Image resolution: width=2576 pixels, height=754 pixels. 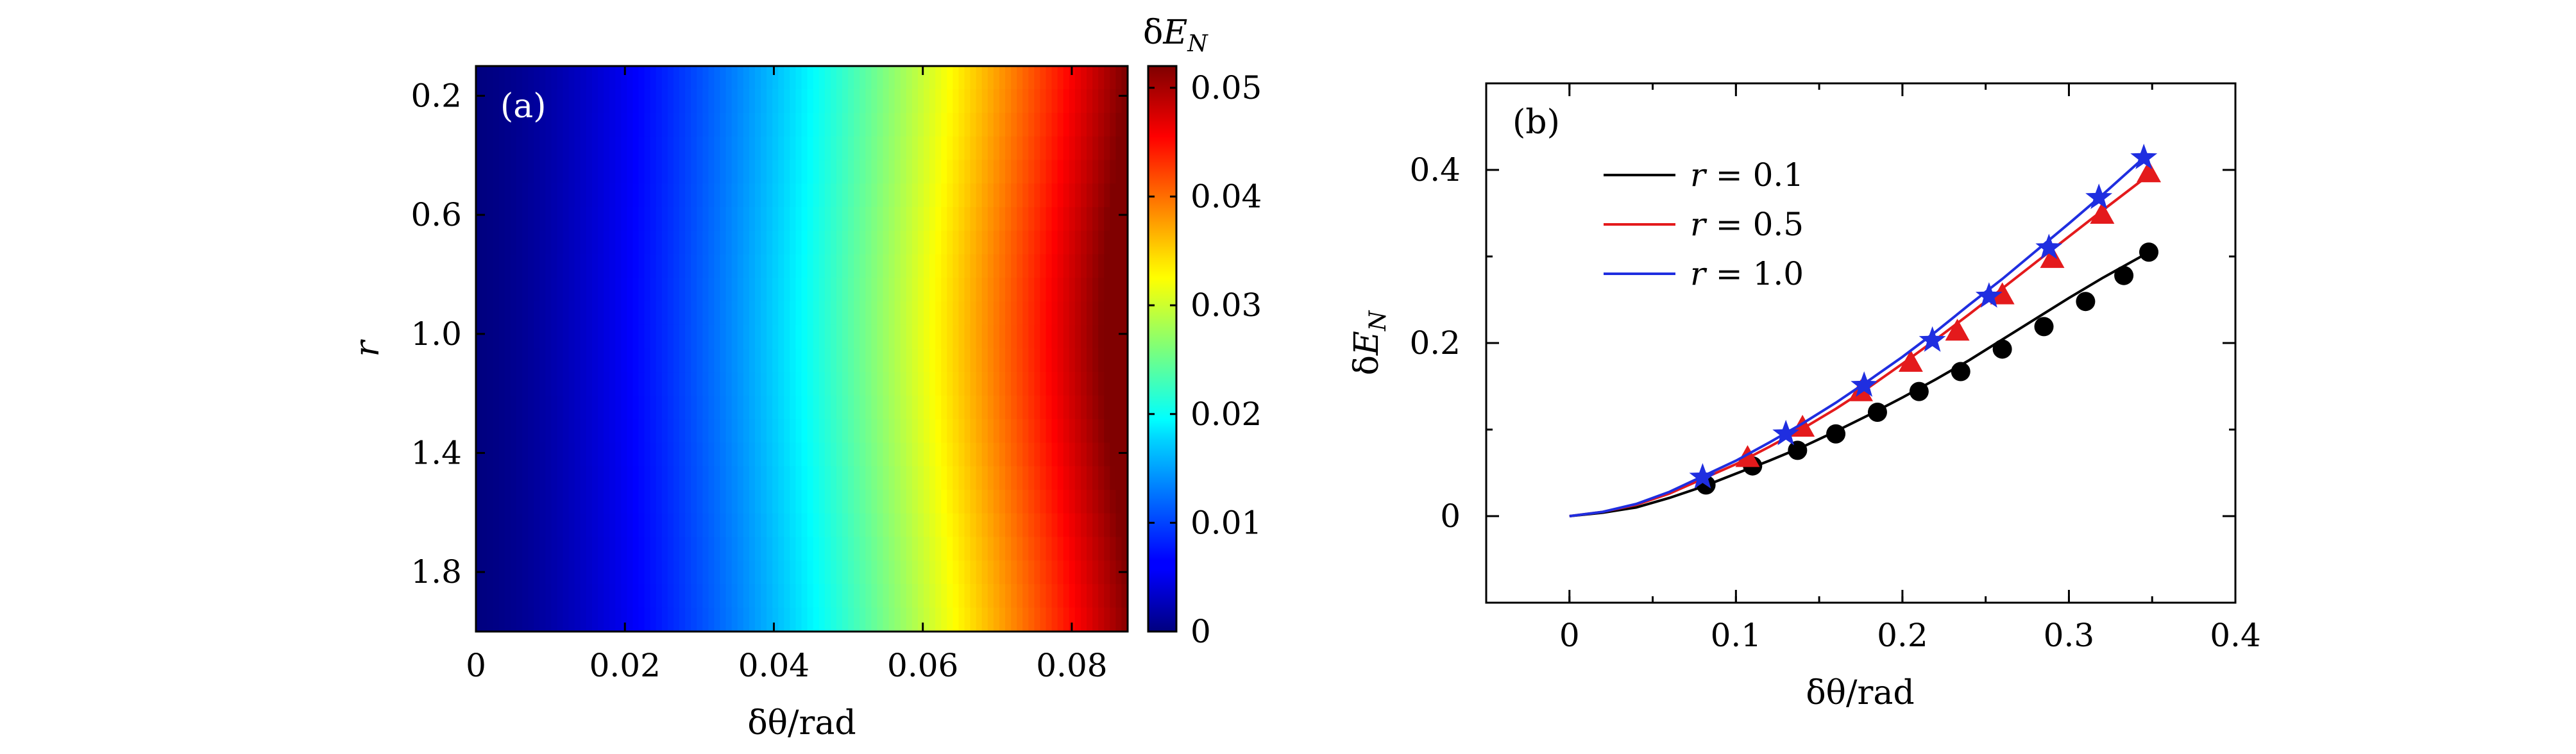 I want to click on line-chart-y-axis-label: δEN, so click(x=1369, y=342).